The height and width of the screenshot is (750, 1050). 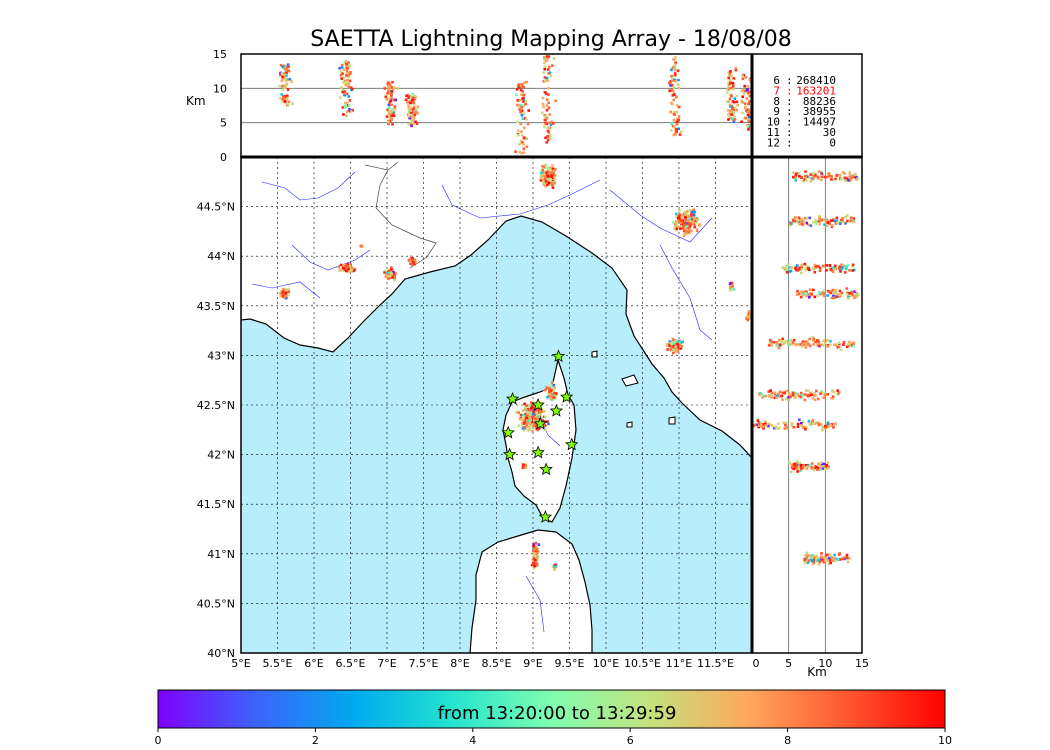 What do you see at coordinates (832, 142) in the screenshot?
I see `count-row-value: 0` at bounding box center [832, 142].